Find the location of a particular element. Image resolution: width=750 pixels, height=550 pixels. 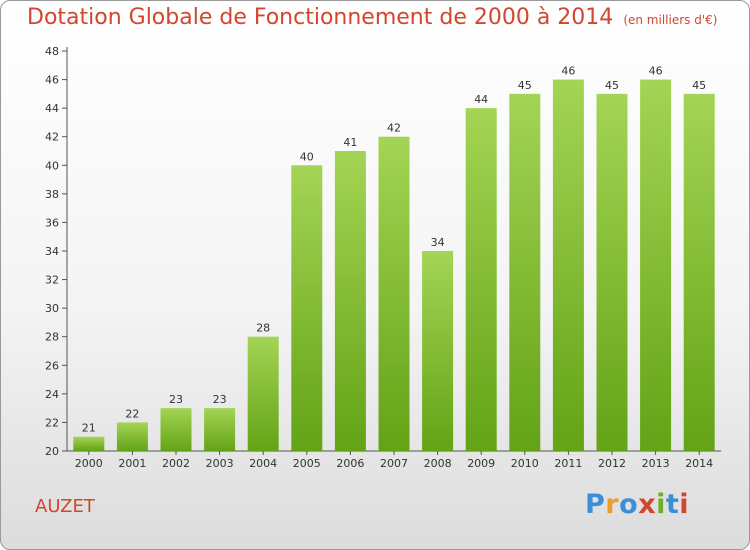

y-tick-label: 36 is located at coordinates (52, 222).